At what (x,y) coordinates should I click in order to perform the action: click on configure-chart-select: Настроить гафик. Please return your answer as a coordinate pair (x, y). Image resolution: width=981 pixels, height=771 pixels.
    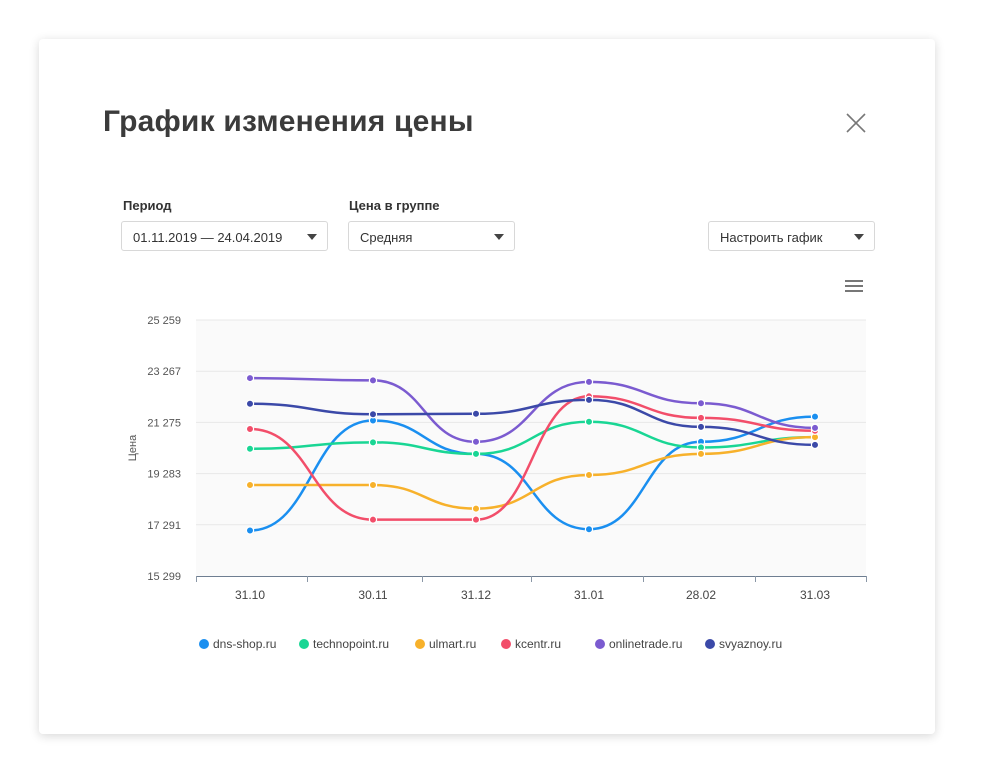
    Looking at the image, I should click on (791, 236).